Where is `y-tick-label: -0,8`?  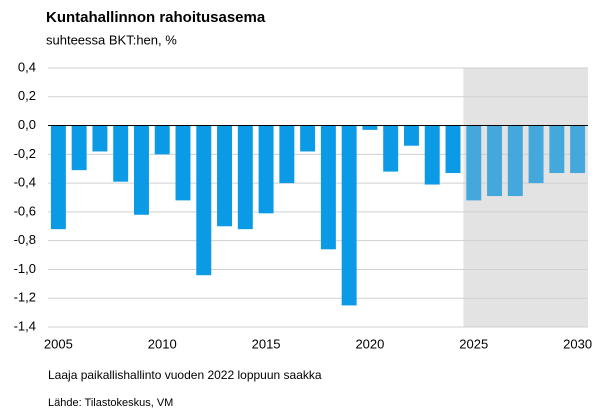
y-tick-label: -0,8 is located at coordinates (25, 239).